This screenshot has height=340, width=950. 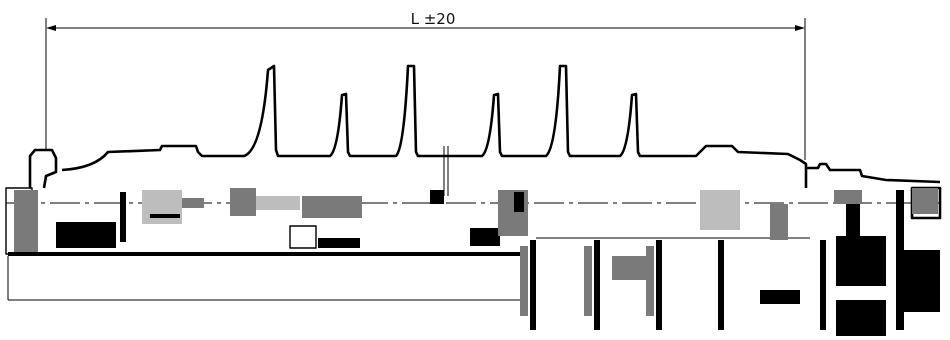 I want to click on dimension-label: L ±20, so click(x=433, y=19).